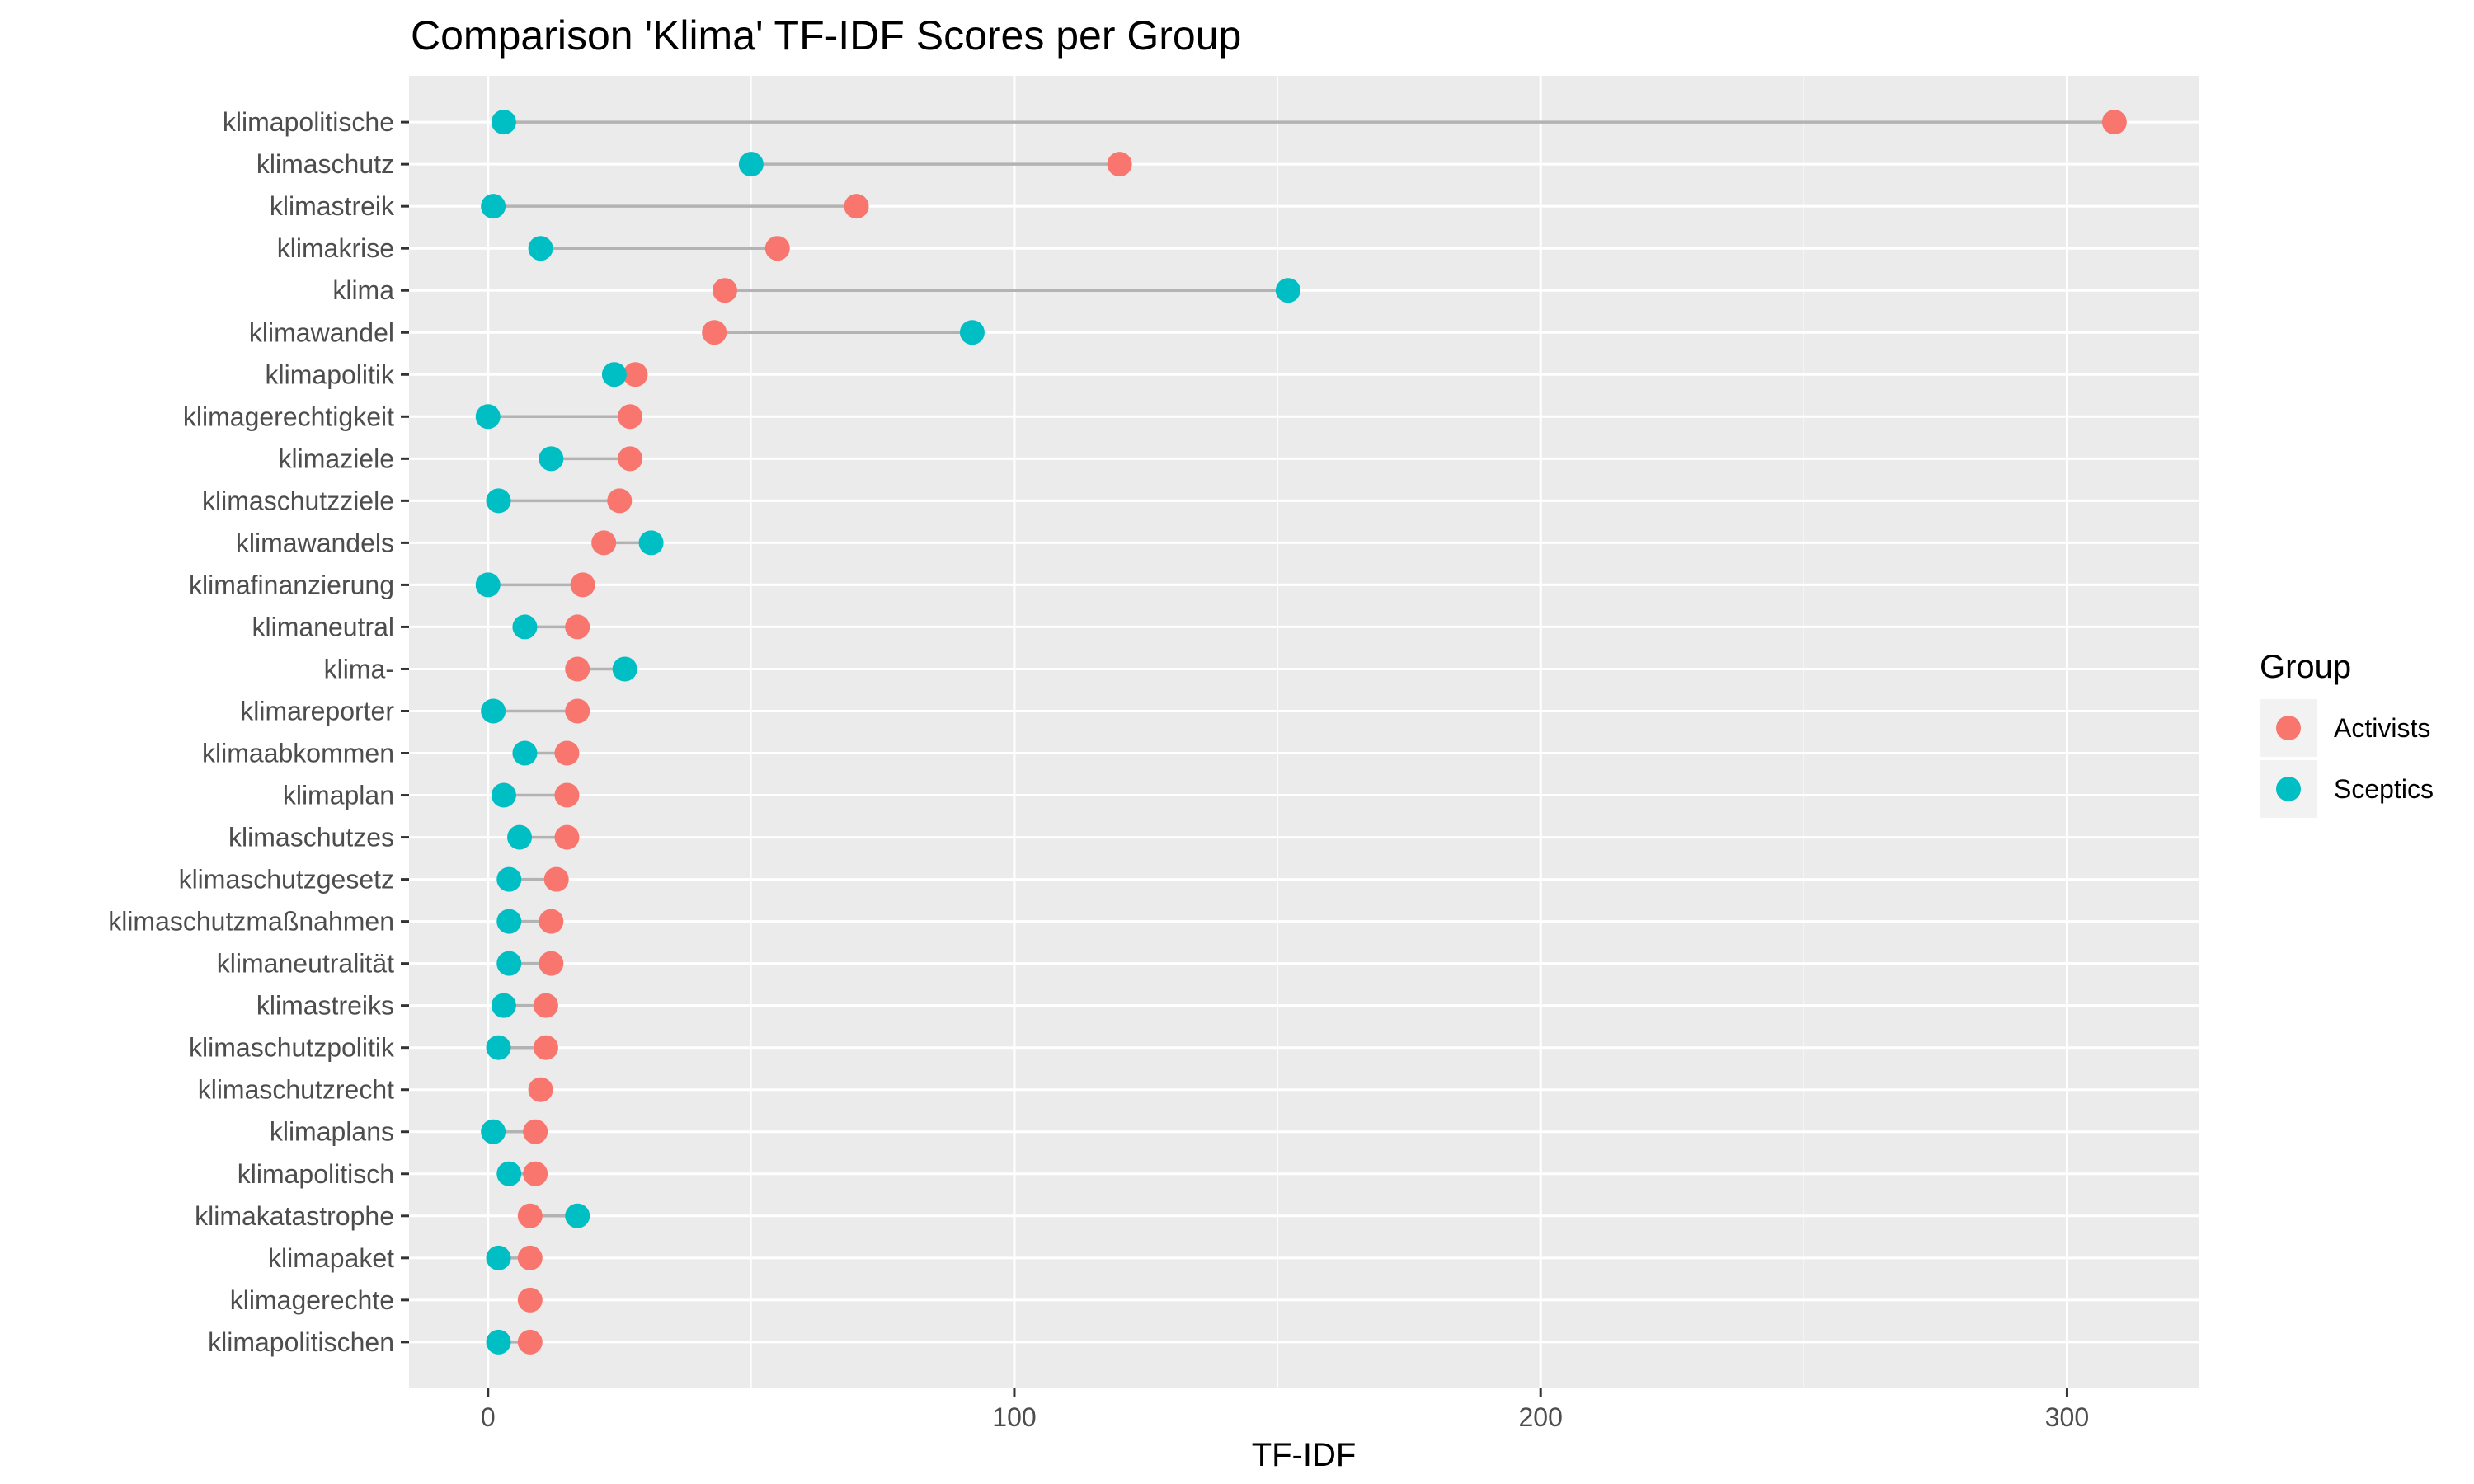  What do you see at coordinates (2347, 758) in the screenshot?
I see `legend-keys: Activists Sceptics` at bounding box center [2347, 758].